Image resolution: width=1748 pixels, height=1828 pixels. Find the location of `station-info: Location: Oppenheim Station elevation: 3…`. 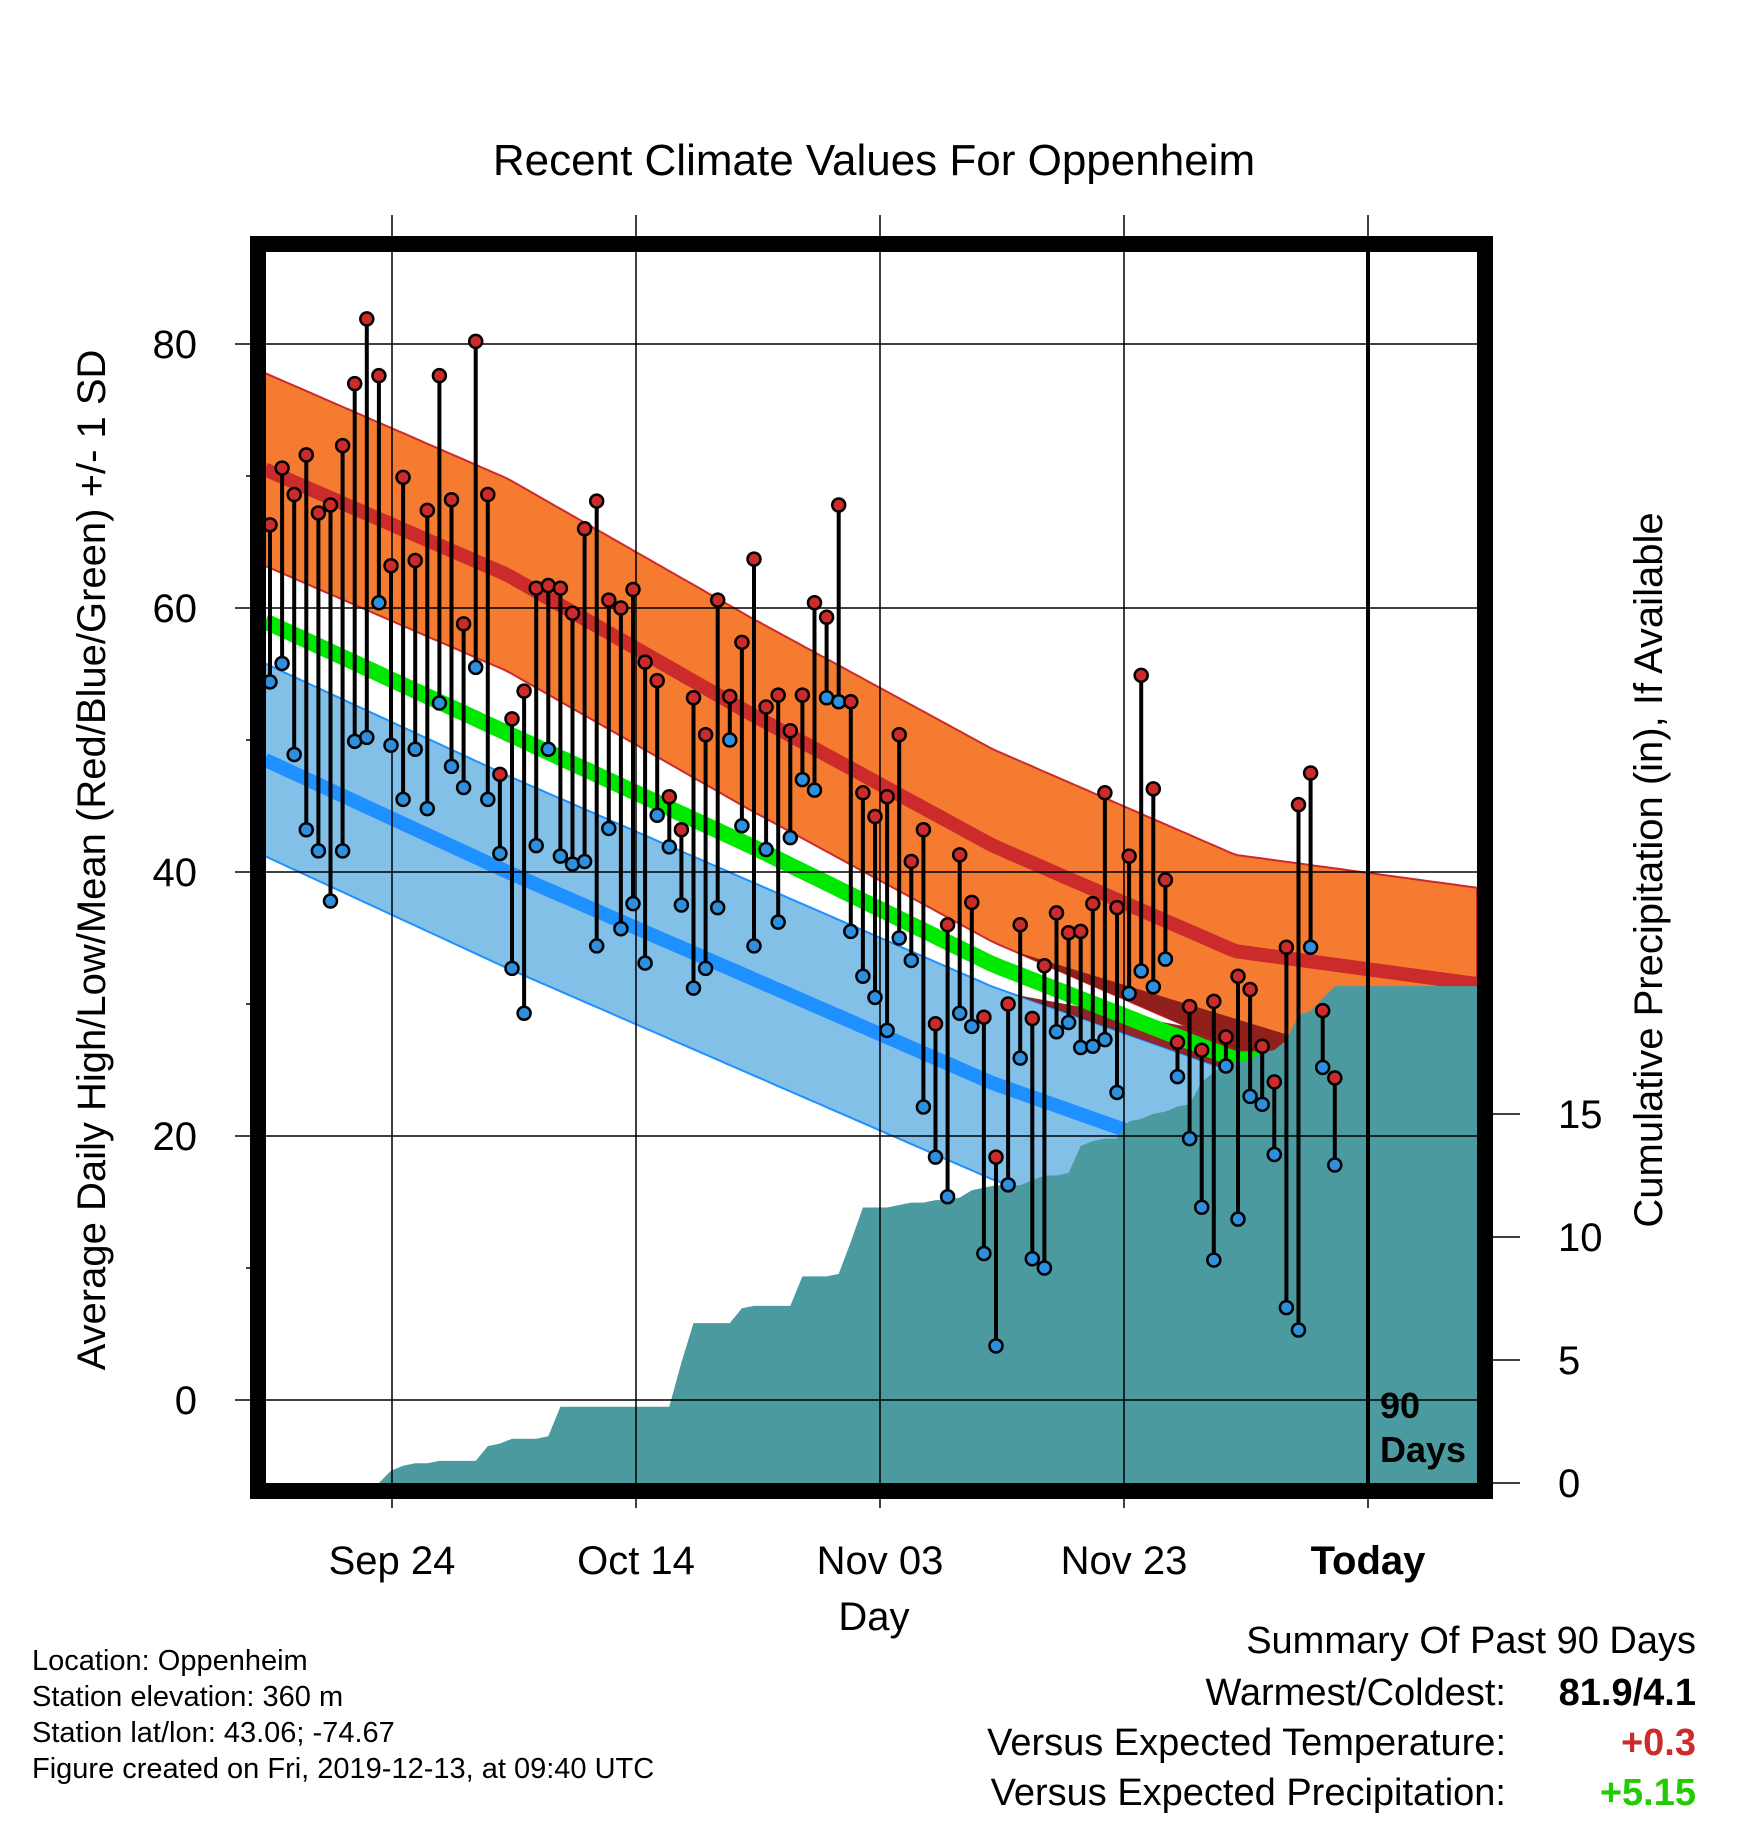

station-info: Location: Oppenheim Station elevation: 3… is located at coordinates (343, 1715).